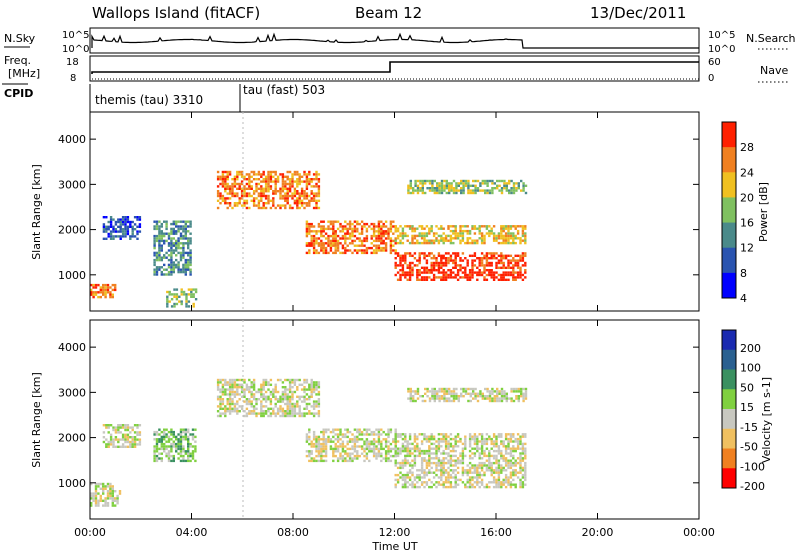 The width and height of the screenshot is (800, 554). I want to click on colorbar-tick-label: -100, so click(752, 466).